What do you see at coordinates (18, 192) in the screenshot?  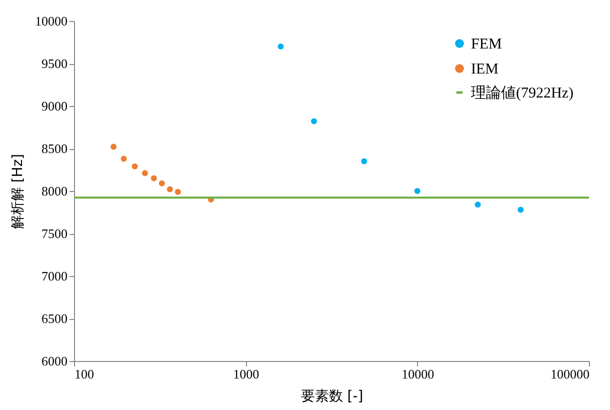 I see `y-axis-title: 解析解 [Hz]` at bounding box center [18, 192].